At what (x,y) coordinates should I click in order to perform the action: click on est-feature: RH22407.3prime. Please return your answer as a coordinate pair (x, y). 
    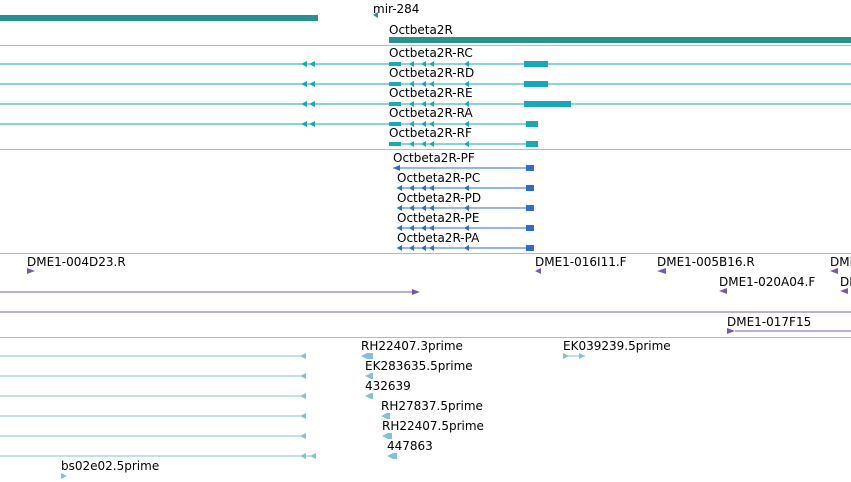
    Looking at the image, I should click on (412, 349).